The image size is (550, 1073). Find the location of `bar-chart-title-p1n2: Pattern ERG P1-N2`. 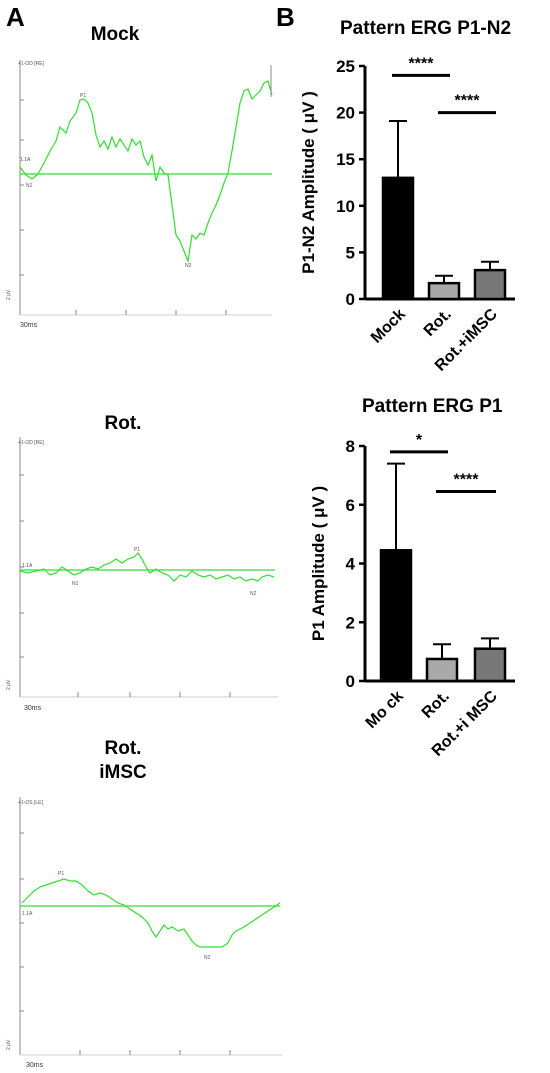

bar-chart-title-p1n2: Pattern ERG P1-N2 is located at coordinates (426, 28).